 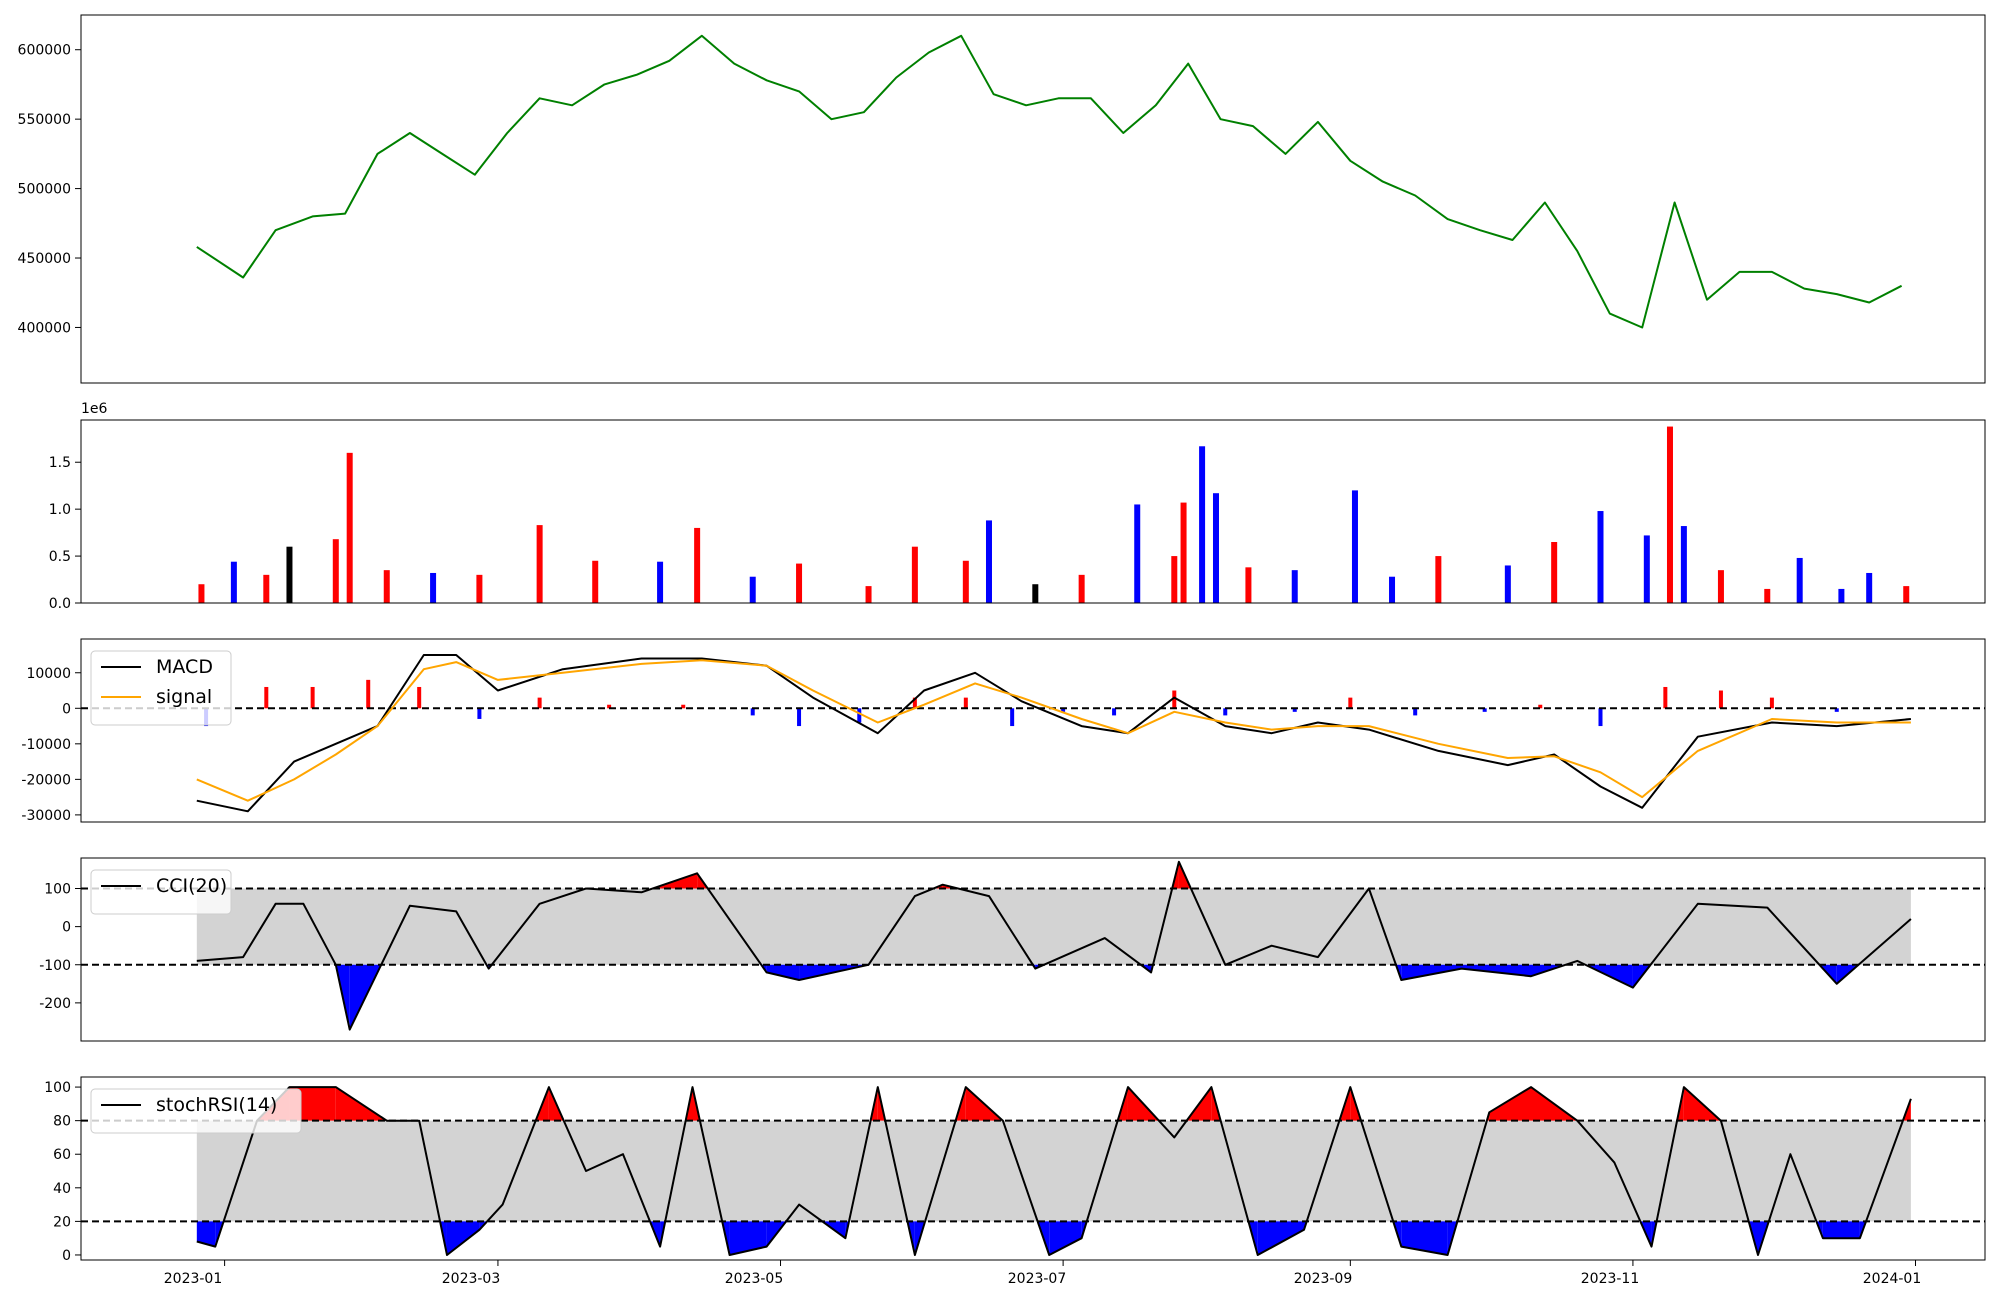 What do you see at coordinates (57, 1088) in the screenshot?
I see `y-tick-label: 100` at bounding box center [57, 1088].